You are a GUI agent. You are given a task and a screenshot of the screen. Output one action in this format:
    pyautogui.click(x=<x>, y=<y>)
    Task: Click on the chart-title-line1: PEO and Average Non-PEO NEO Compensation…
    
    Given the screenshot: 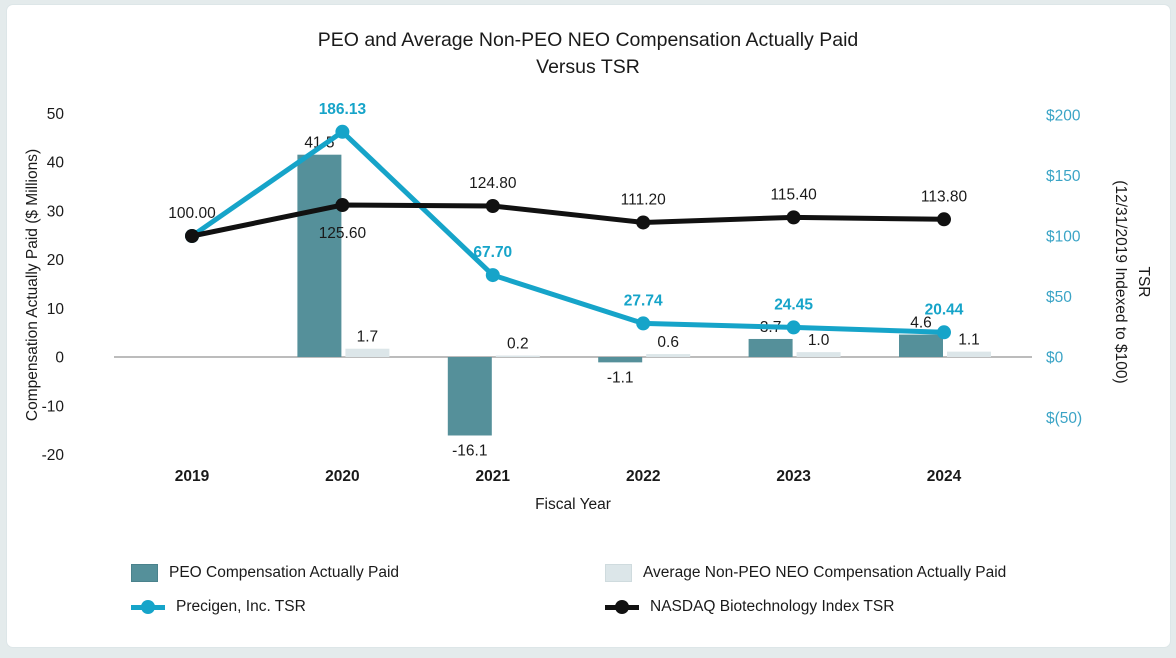 What is the action you would take?
    pyautogui.click(x=588, y=40)
    